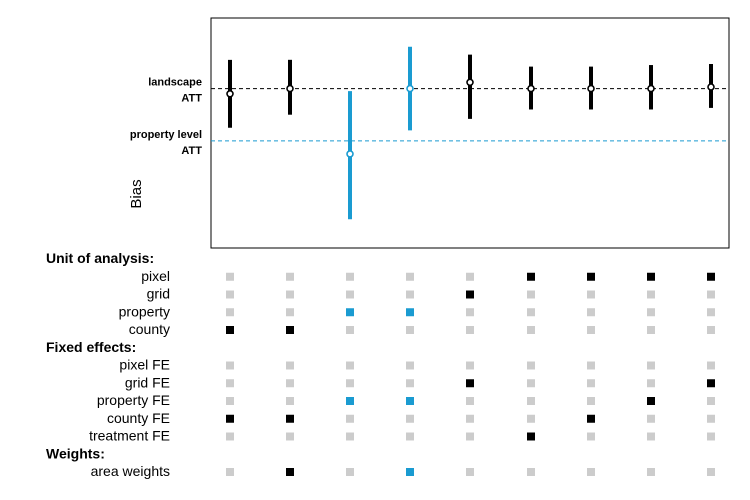 This screenshot has height=500, width=750. Describe the element at coordinates (91, 347) in the screenshot. I see `panel-header: Fixed effects:` at that location.